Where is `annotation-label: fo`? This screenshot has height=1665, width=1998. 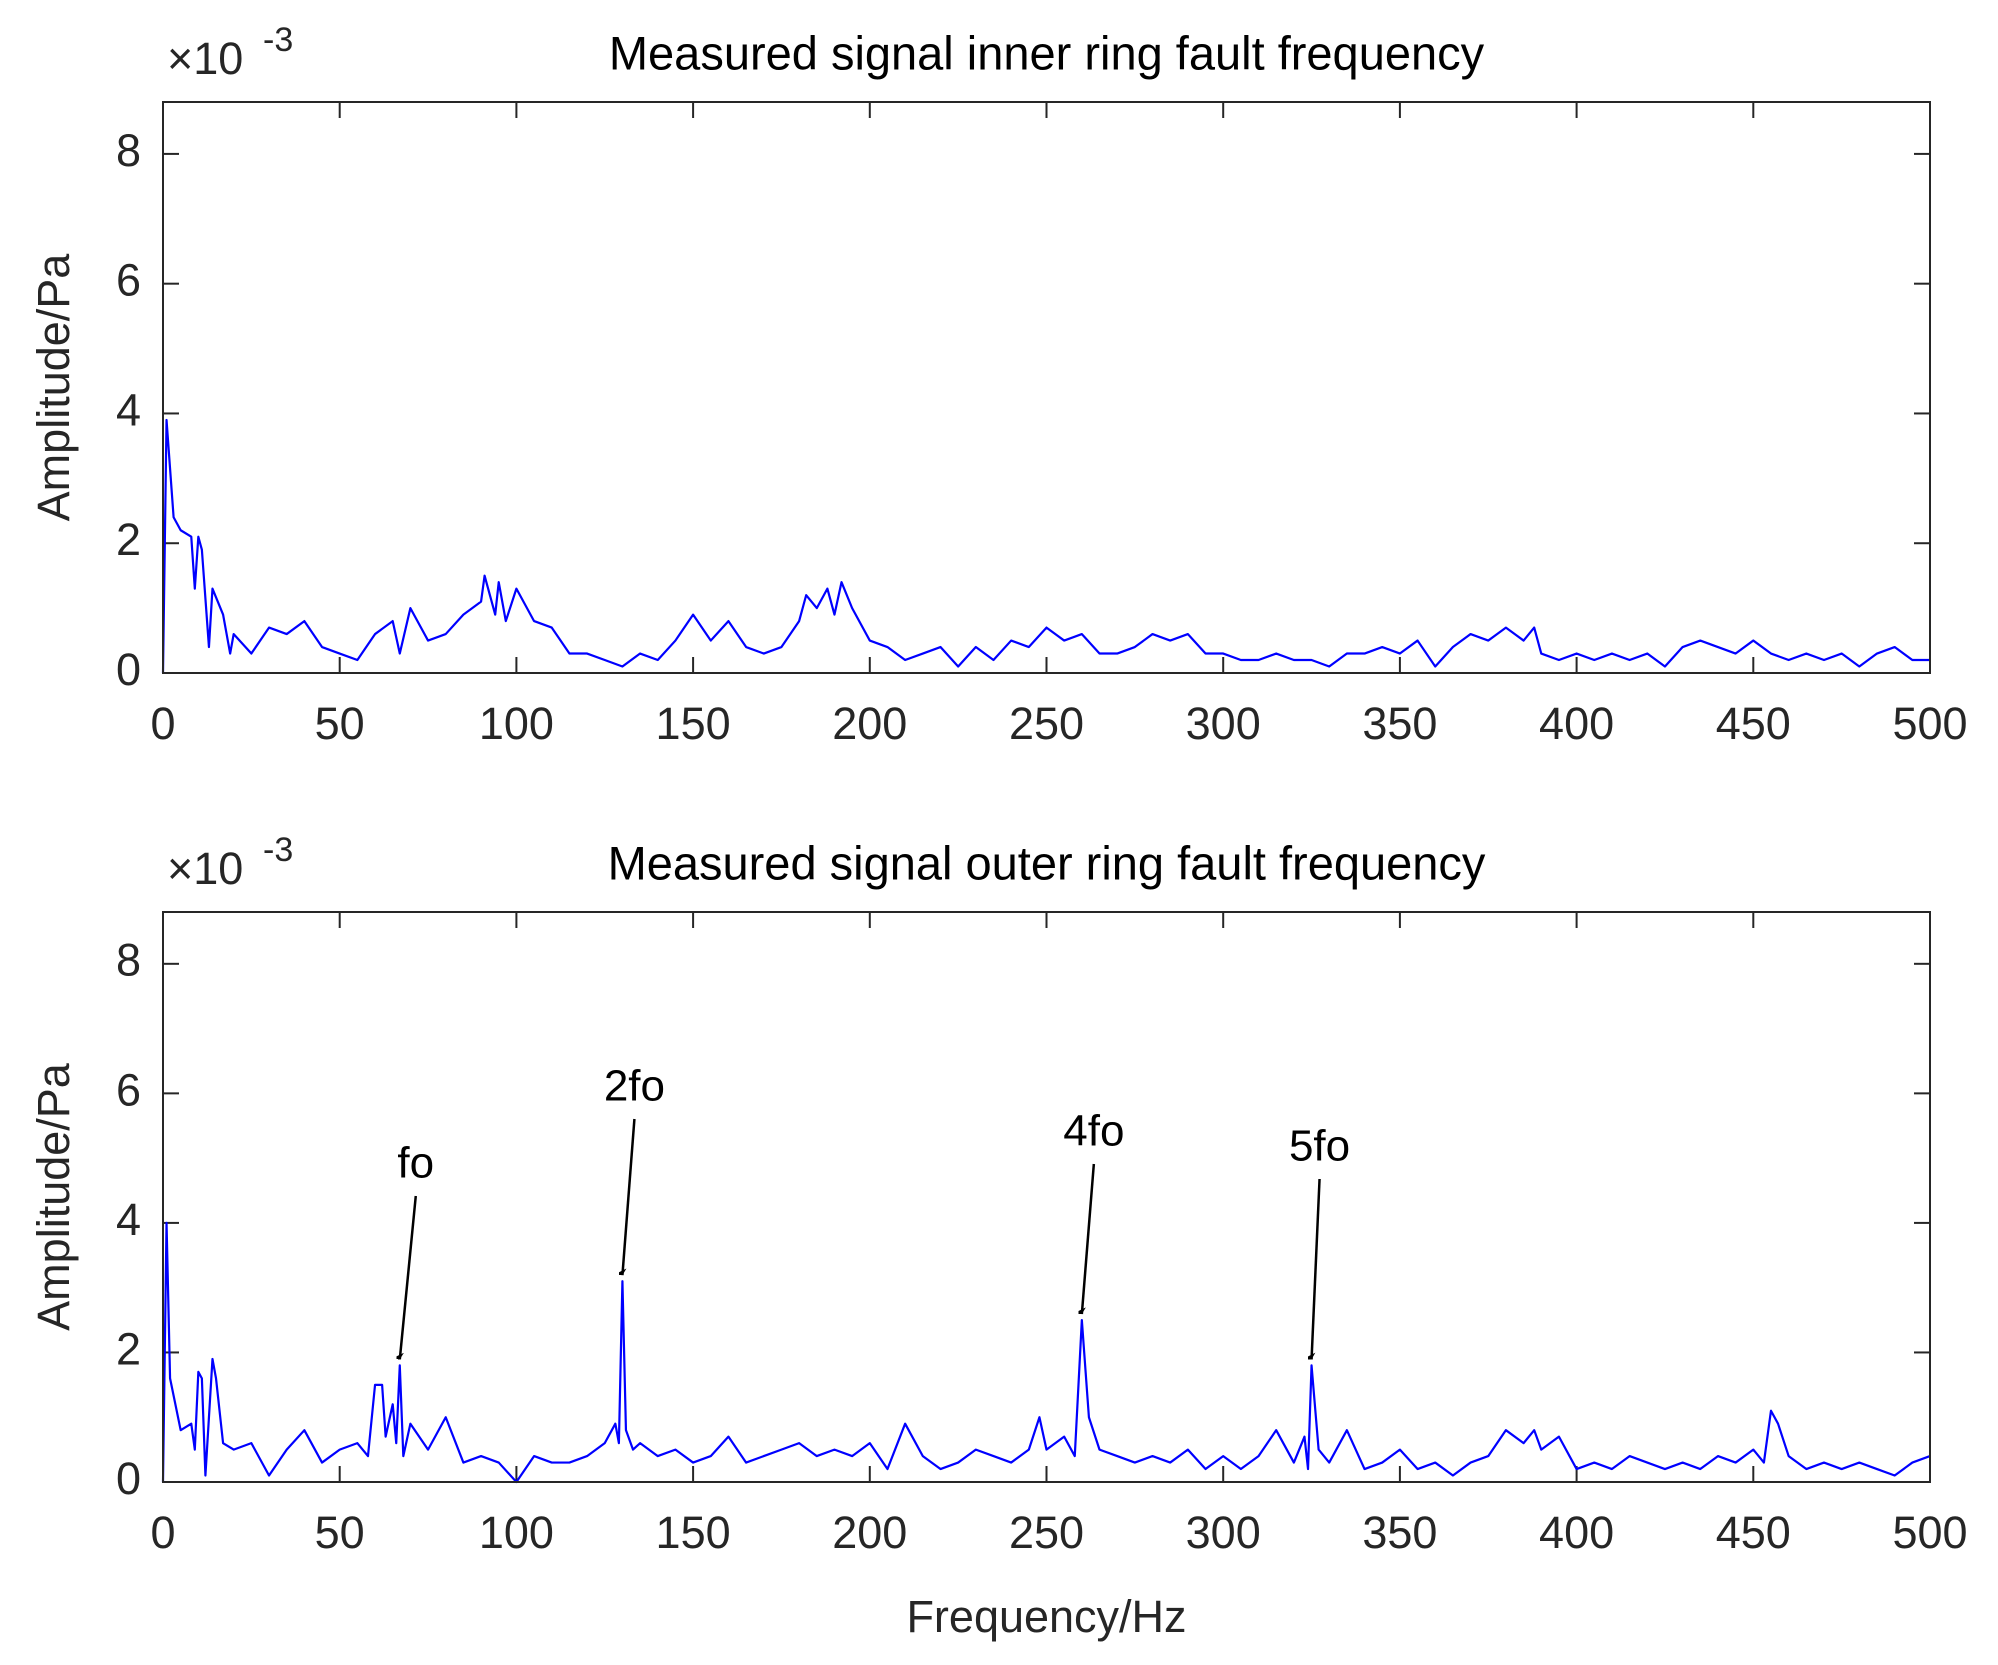
annotation-label: fo is located at coordinates (415, 1163).